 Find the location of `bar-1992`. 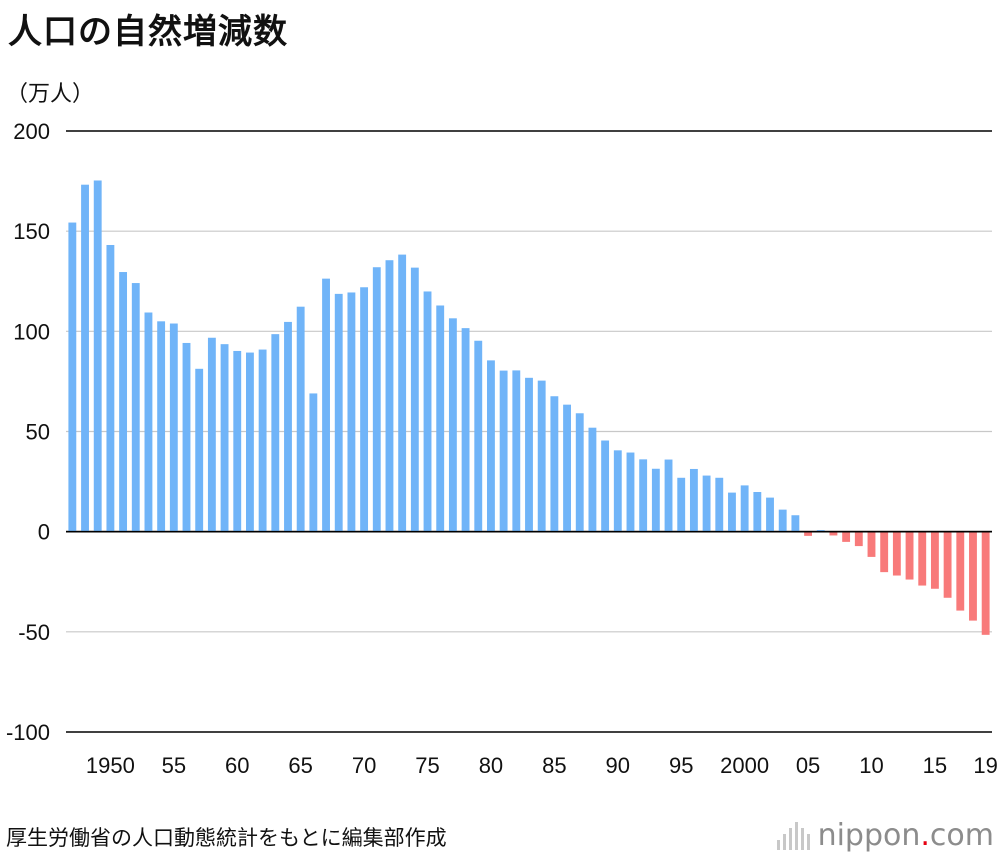

bar-1992 is located at coordinates (643, 495).